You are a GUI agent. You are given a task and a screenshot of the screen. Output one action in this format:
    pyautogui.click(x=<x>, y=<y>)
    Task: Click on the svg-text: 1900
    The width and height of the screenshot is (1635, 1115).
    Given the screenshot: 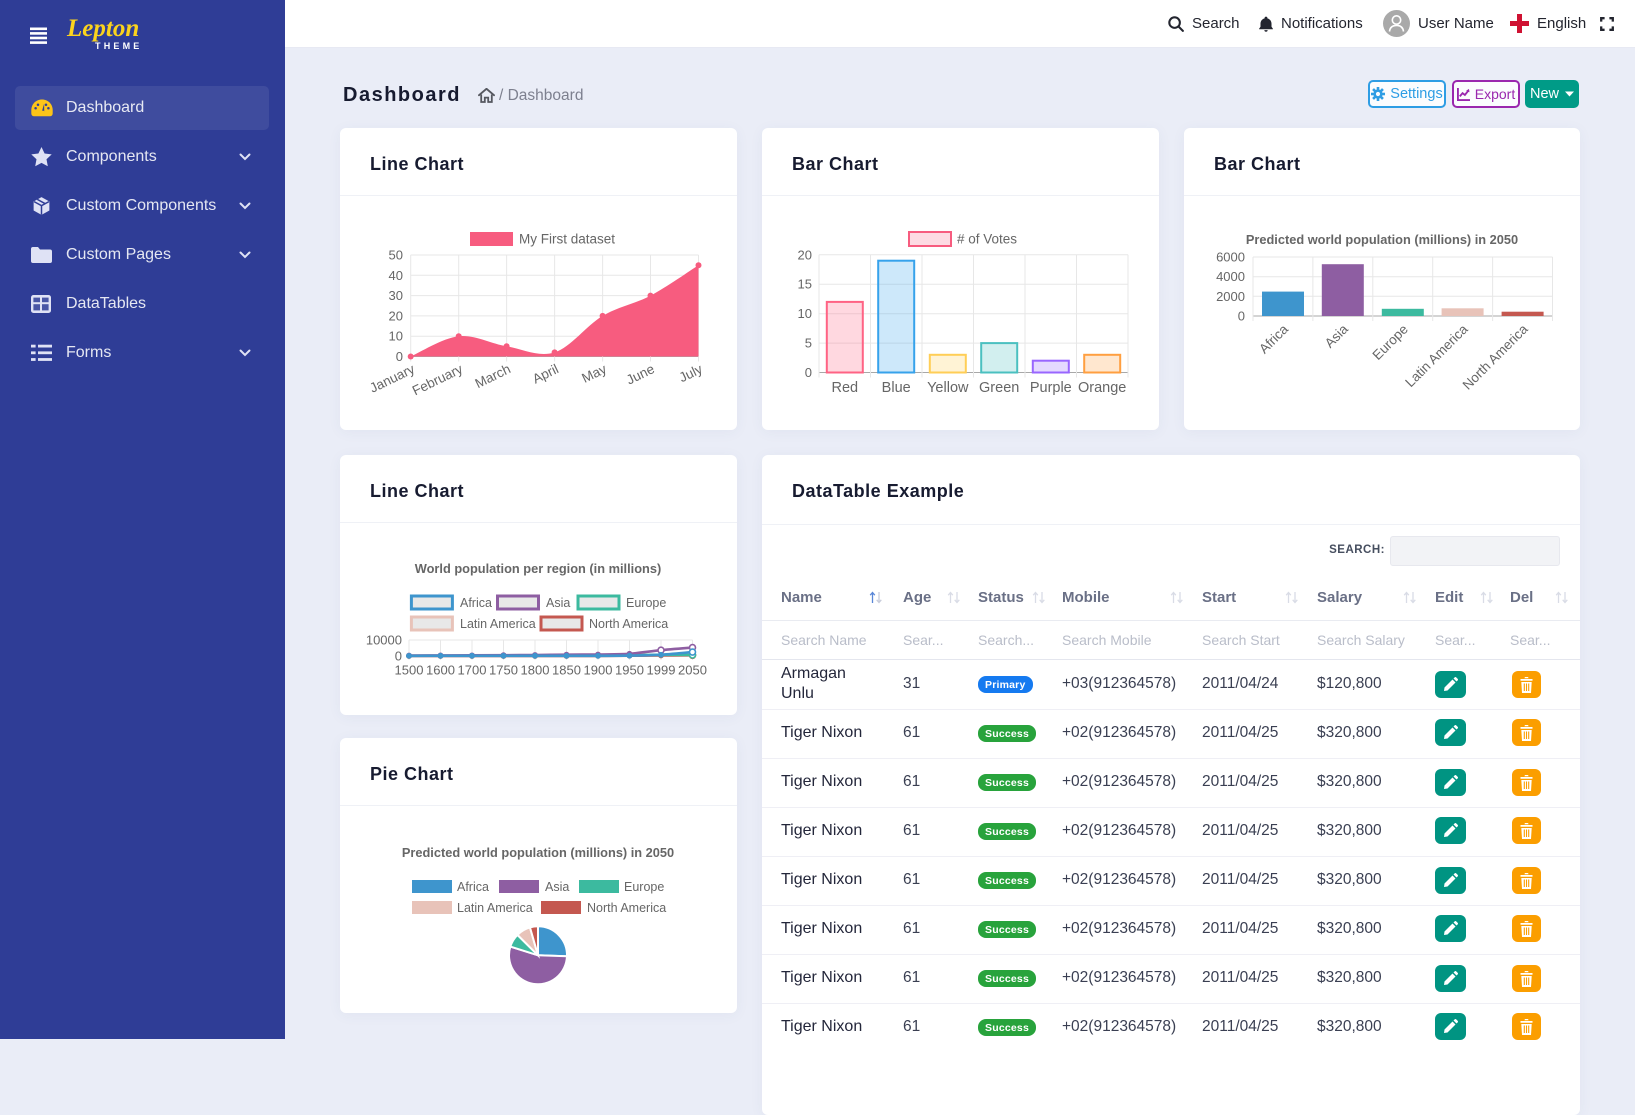 What is the action you would take?
    pyautogui.click(x=598, y=670)
    